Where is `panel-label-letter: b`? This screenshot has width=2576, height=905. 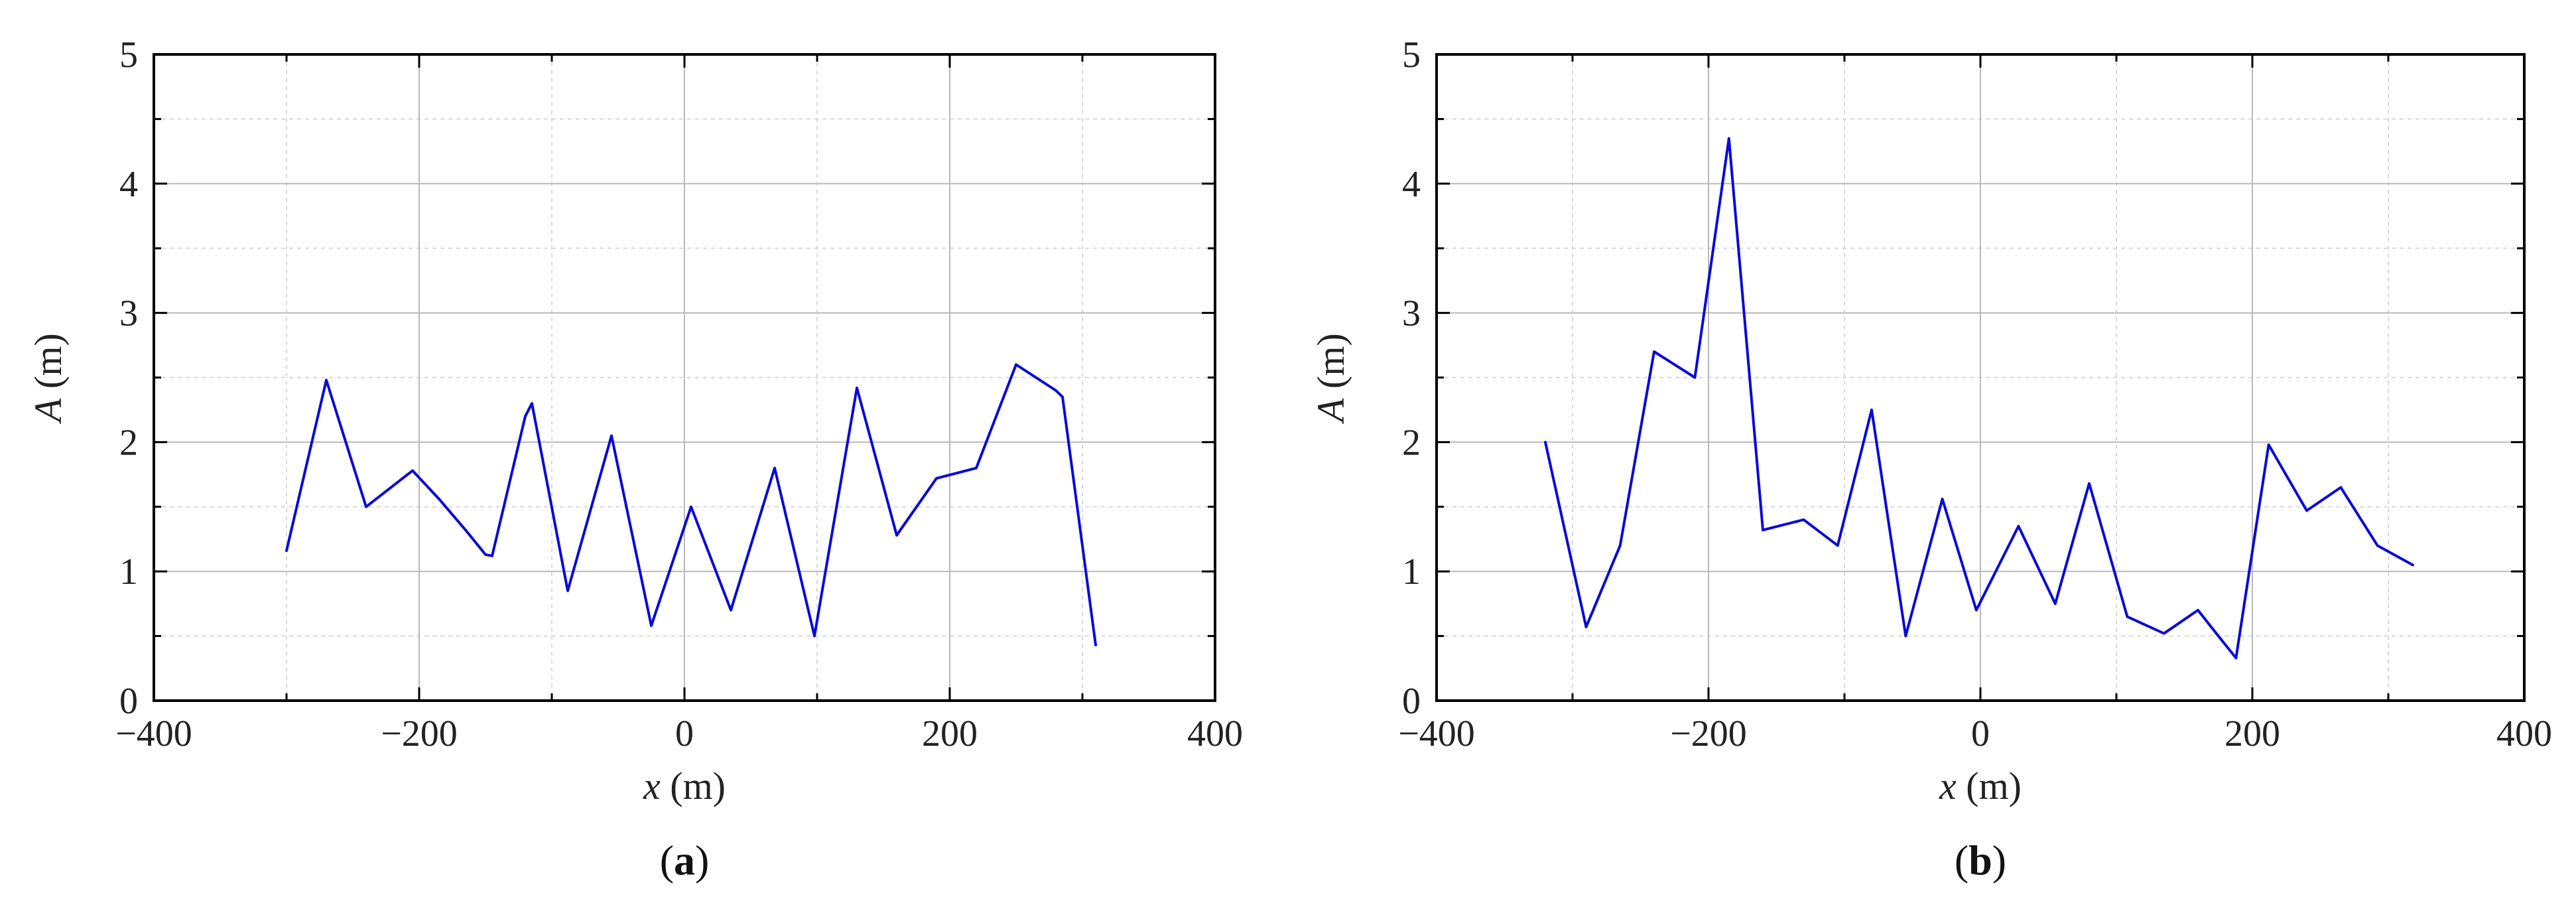 panel-label-letter: b is located at coordinates (1980, 860).